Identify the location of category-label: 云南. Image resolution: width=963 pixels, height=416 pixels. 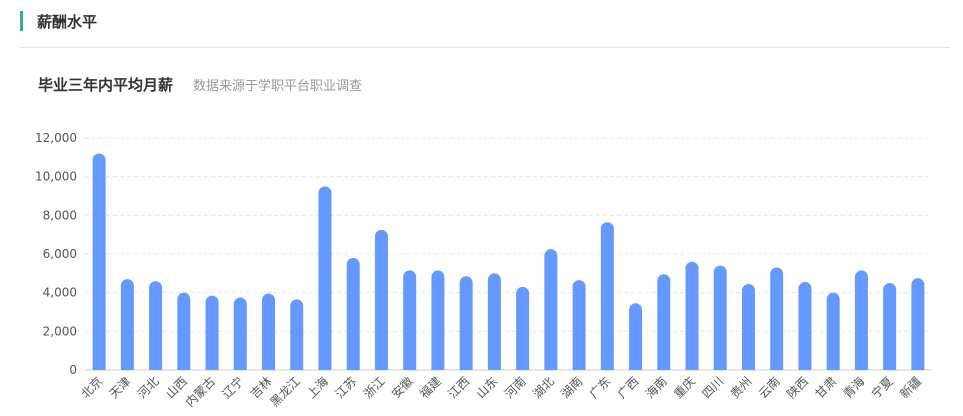
(769, 388).